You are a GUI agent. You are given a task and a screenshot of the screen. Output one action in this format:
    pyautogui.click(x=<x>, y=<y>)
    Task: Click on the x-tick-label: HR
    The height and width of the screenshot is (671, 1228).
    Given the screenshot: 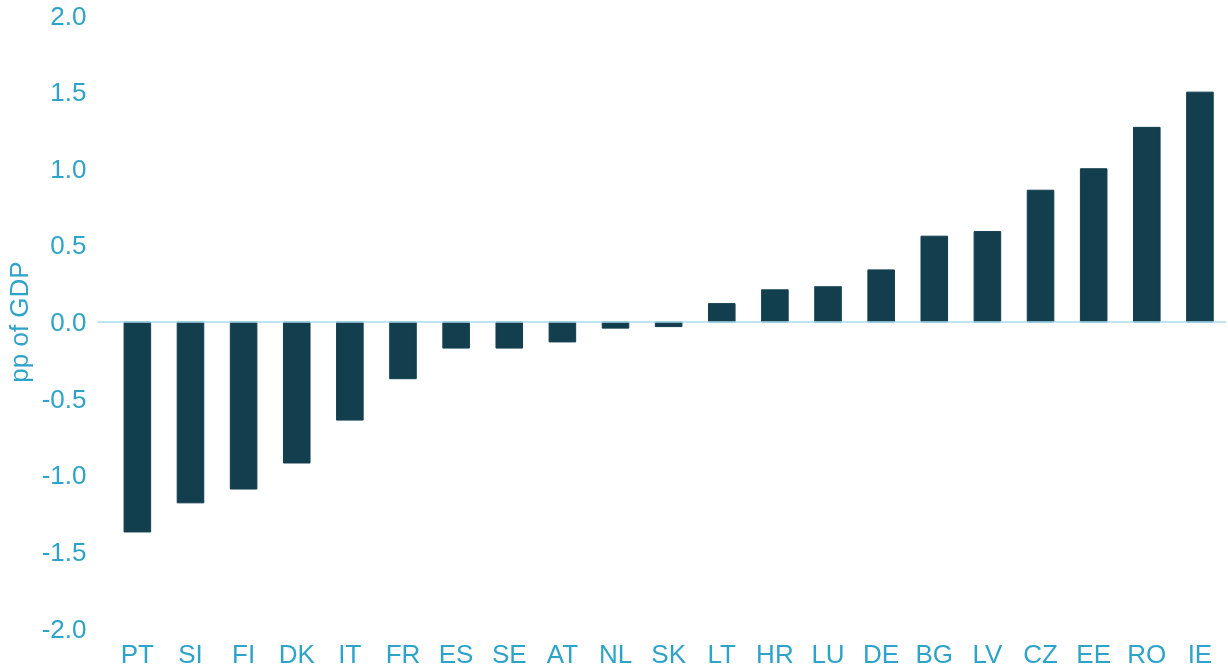 What is the action you would take?
    pyautogui.click(x=775, y=653)
    